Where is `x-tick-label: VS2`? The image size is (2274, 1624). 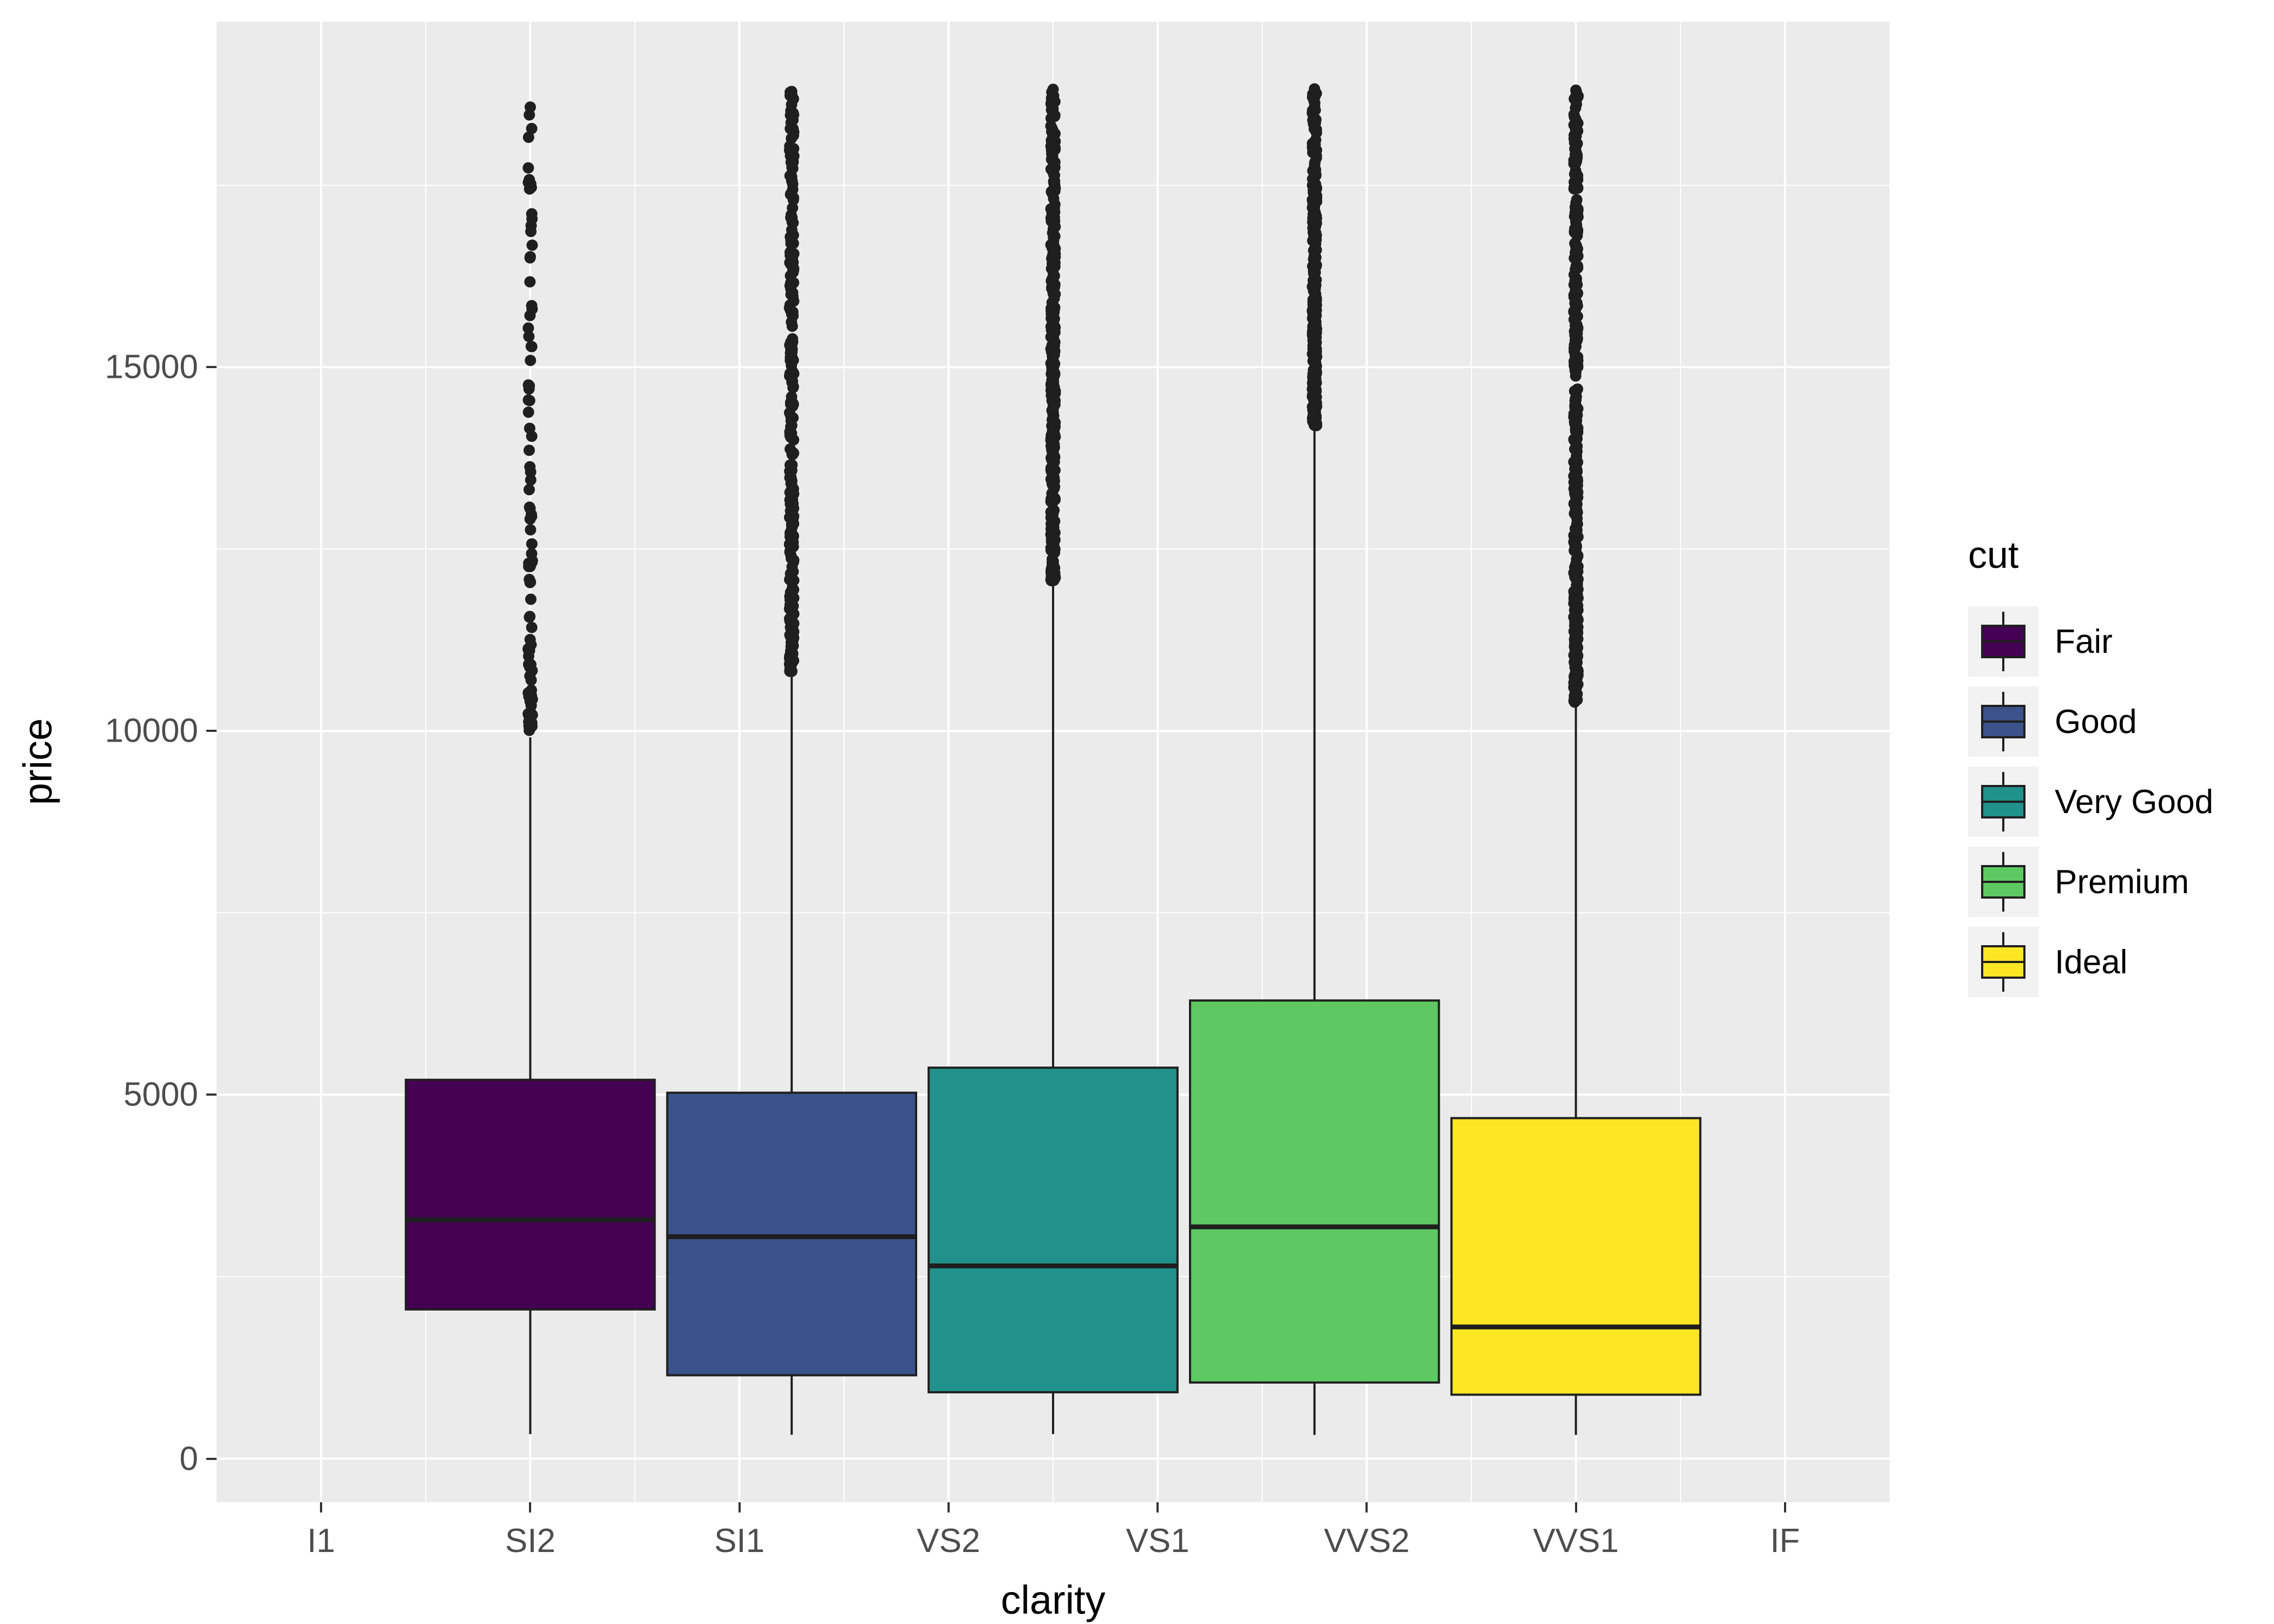 x-tick-label: VS2 is located at coordinates (949, 1541).